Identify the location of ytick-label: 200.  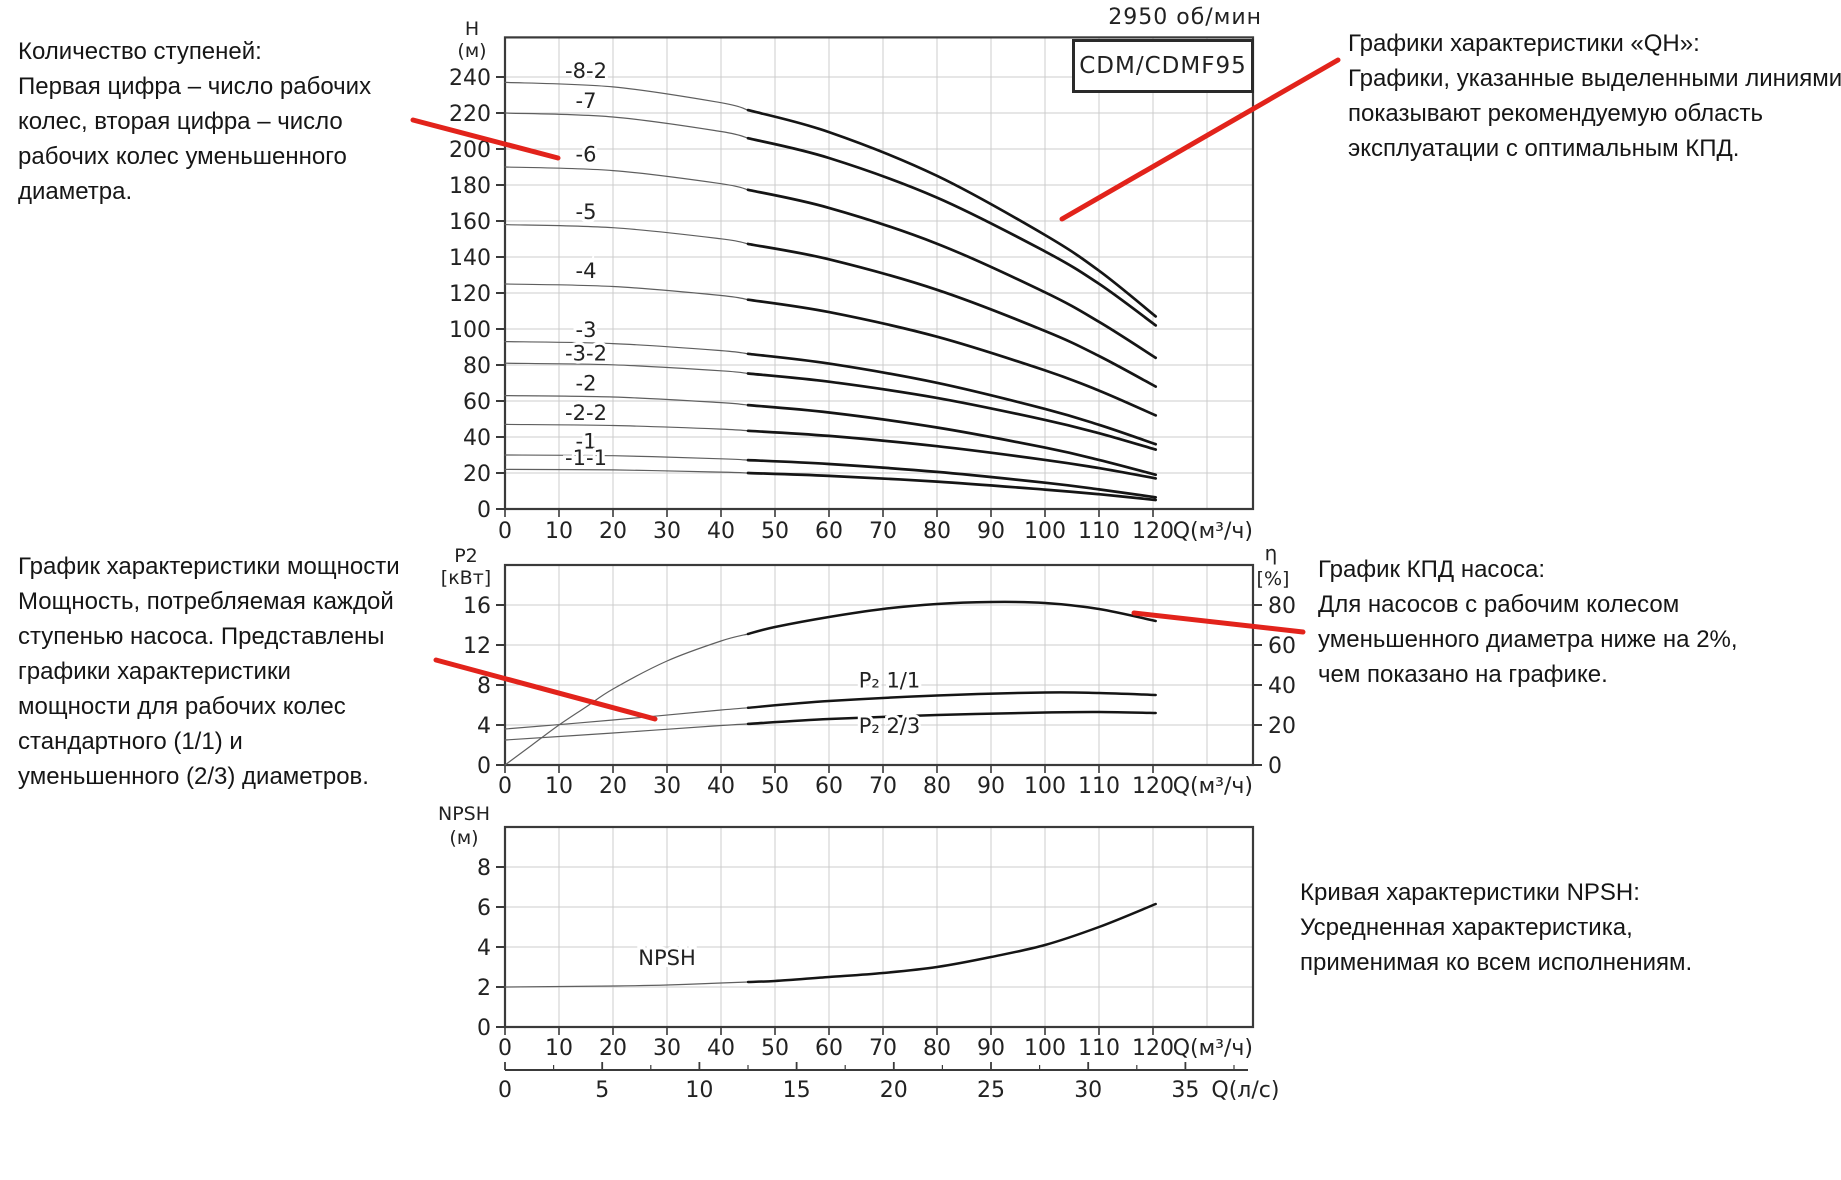
(470, 150).